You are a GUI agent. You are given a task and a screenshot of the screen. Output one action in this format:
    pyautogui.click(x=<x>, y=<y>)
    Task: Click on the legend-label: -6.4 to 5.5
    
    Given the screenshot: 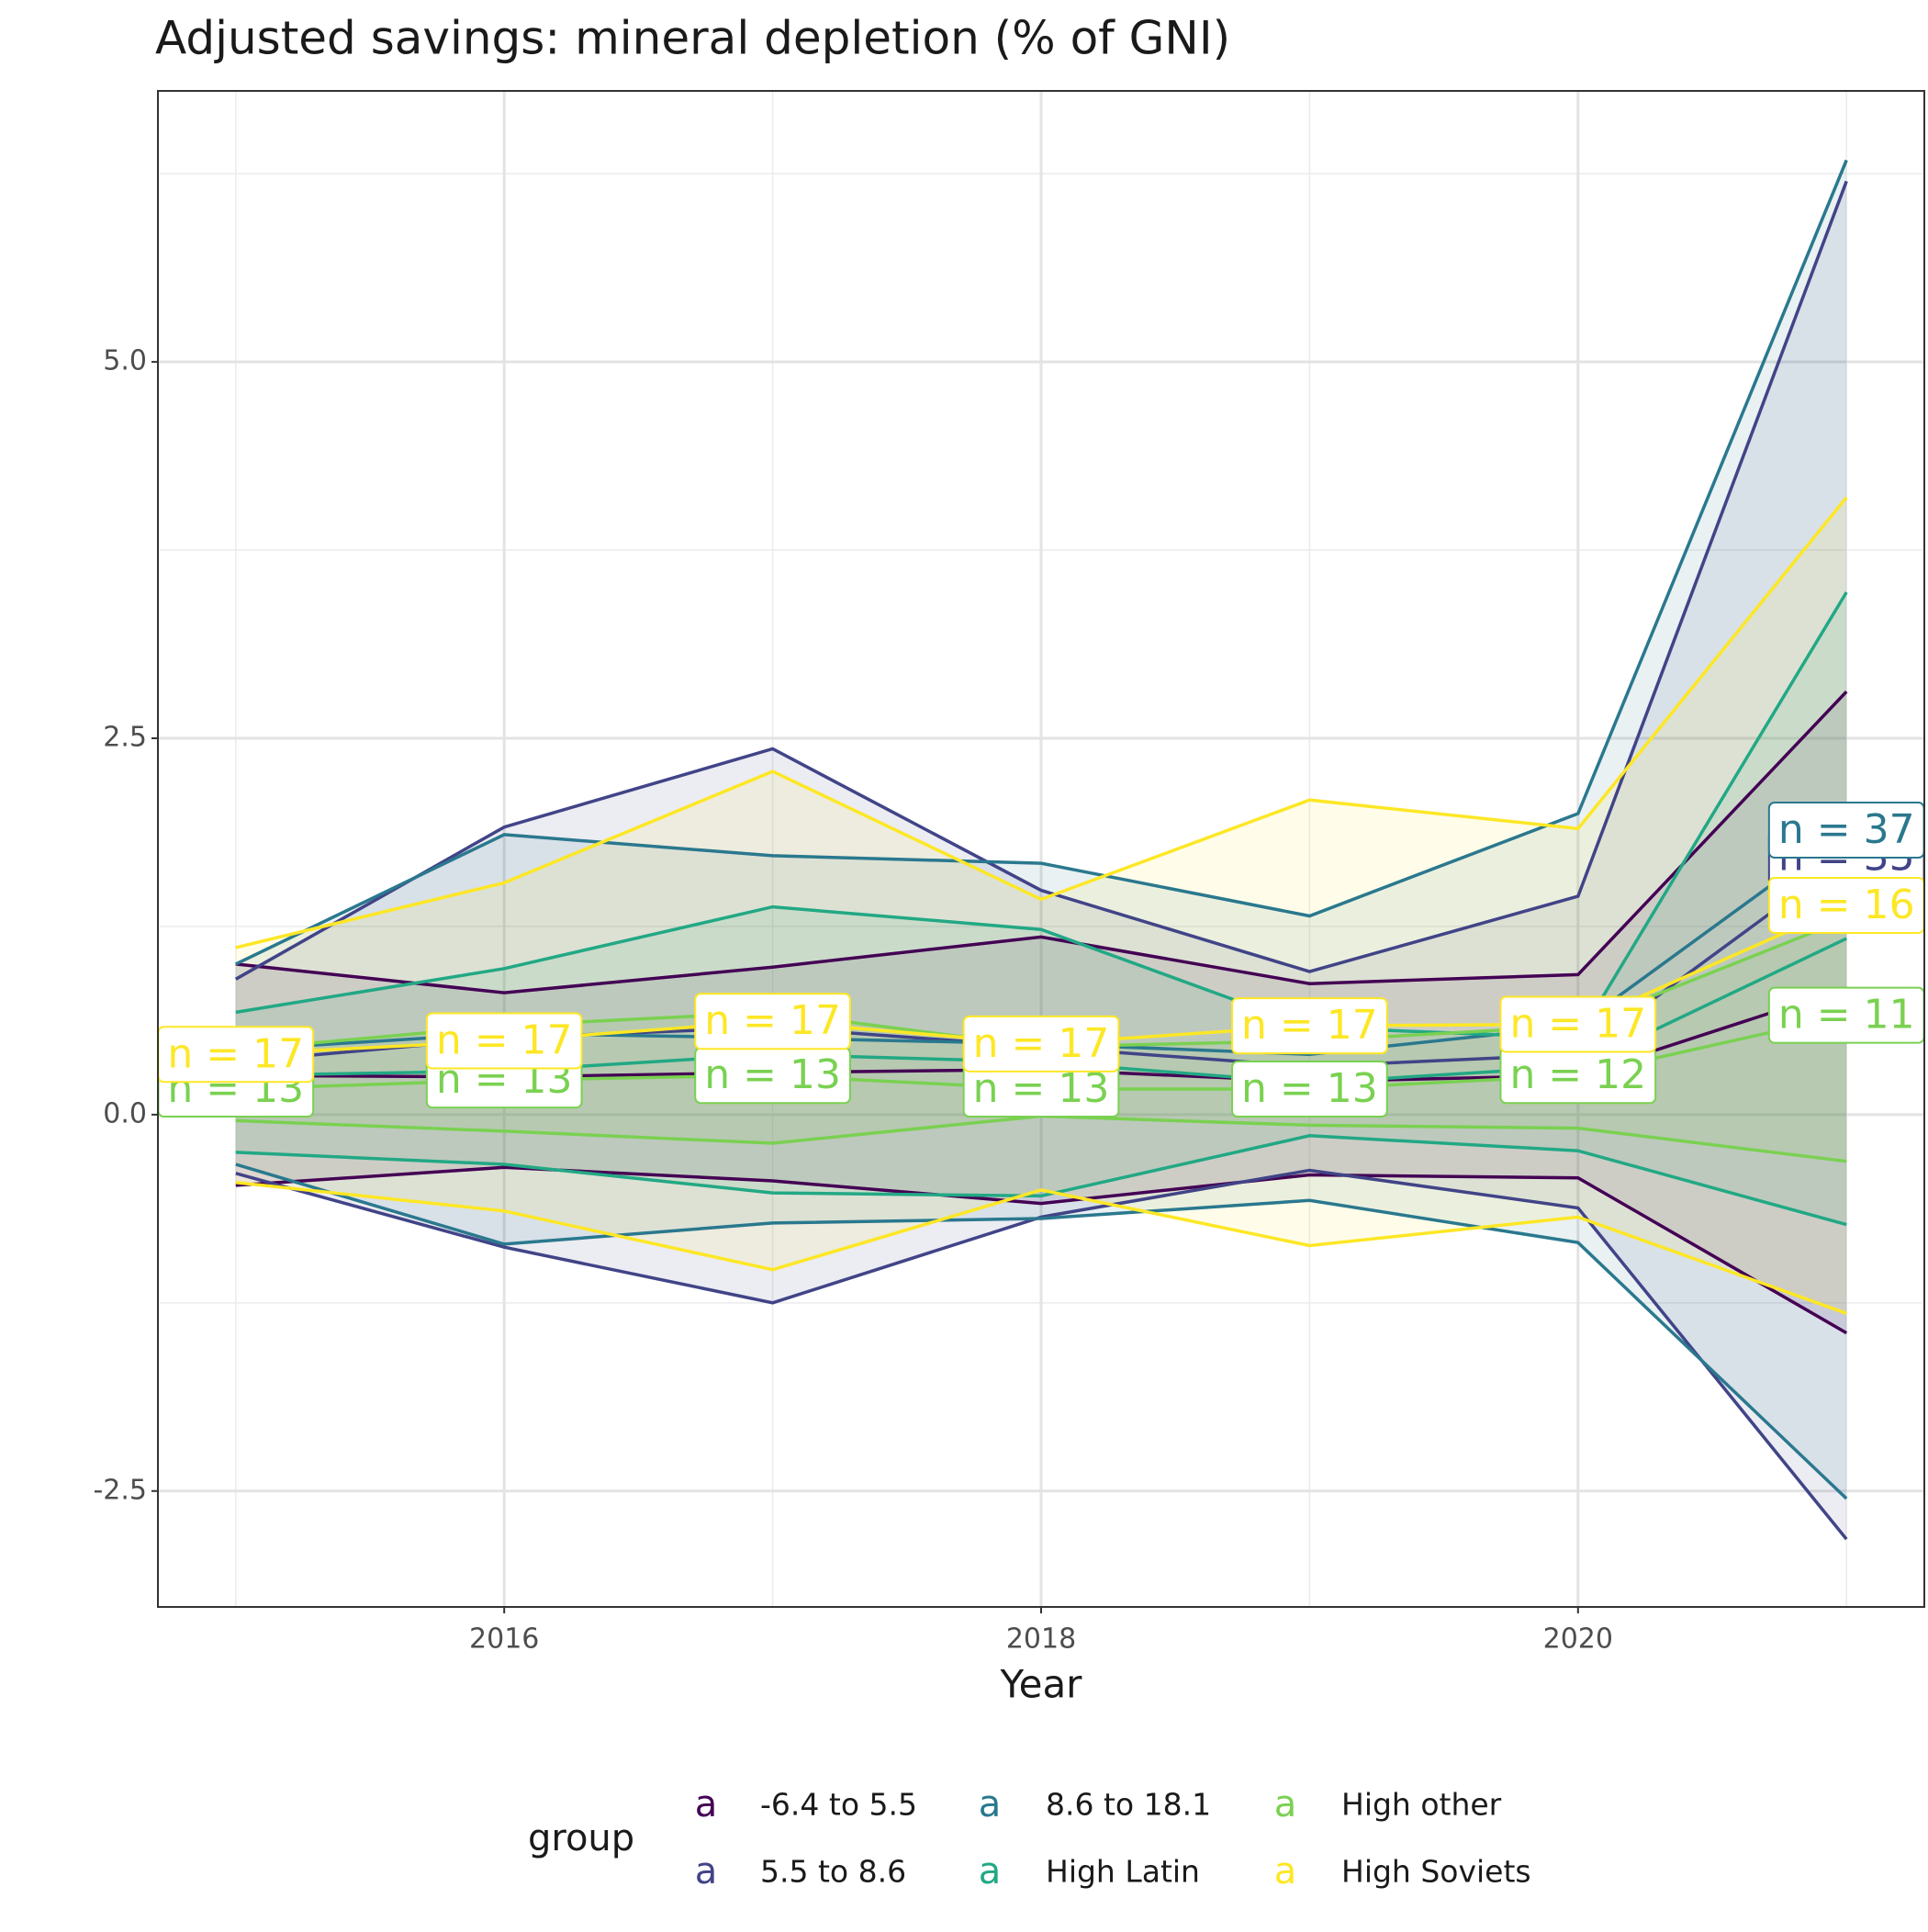 What is the action you would take?
    pyautogui.click(x=838, y=1805)
    